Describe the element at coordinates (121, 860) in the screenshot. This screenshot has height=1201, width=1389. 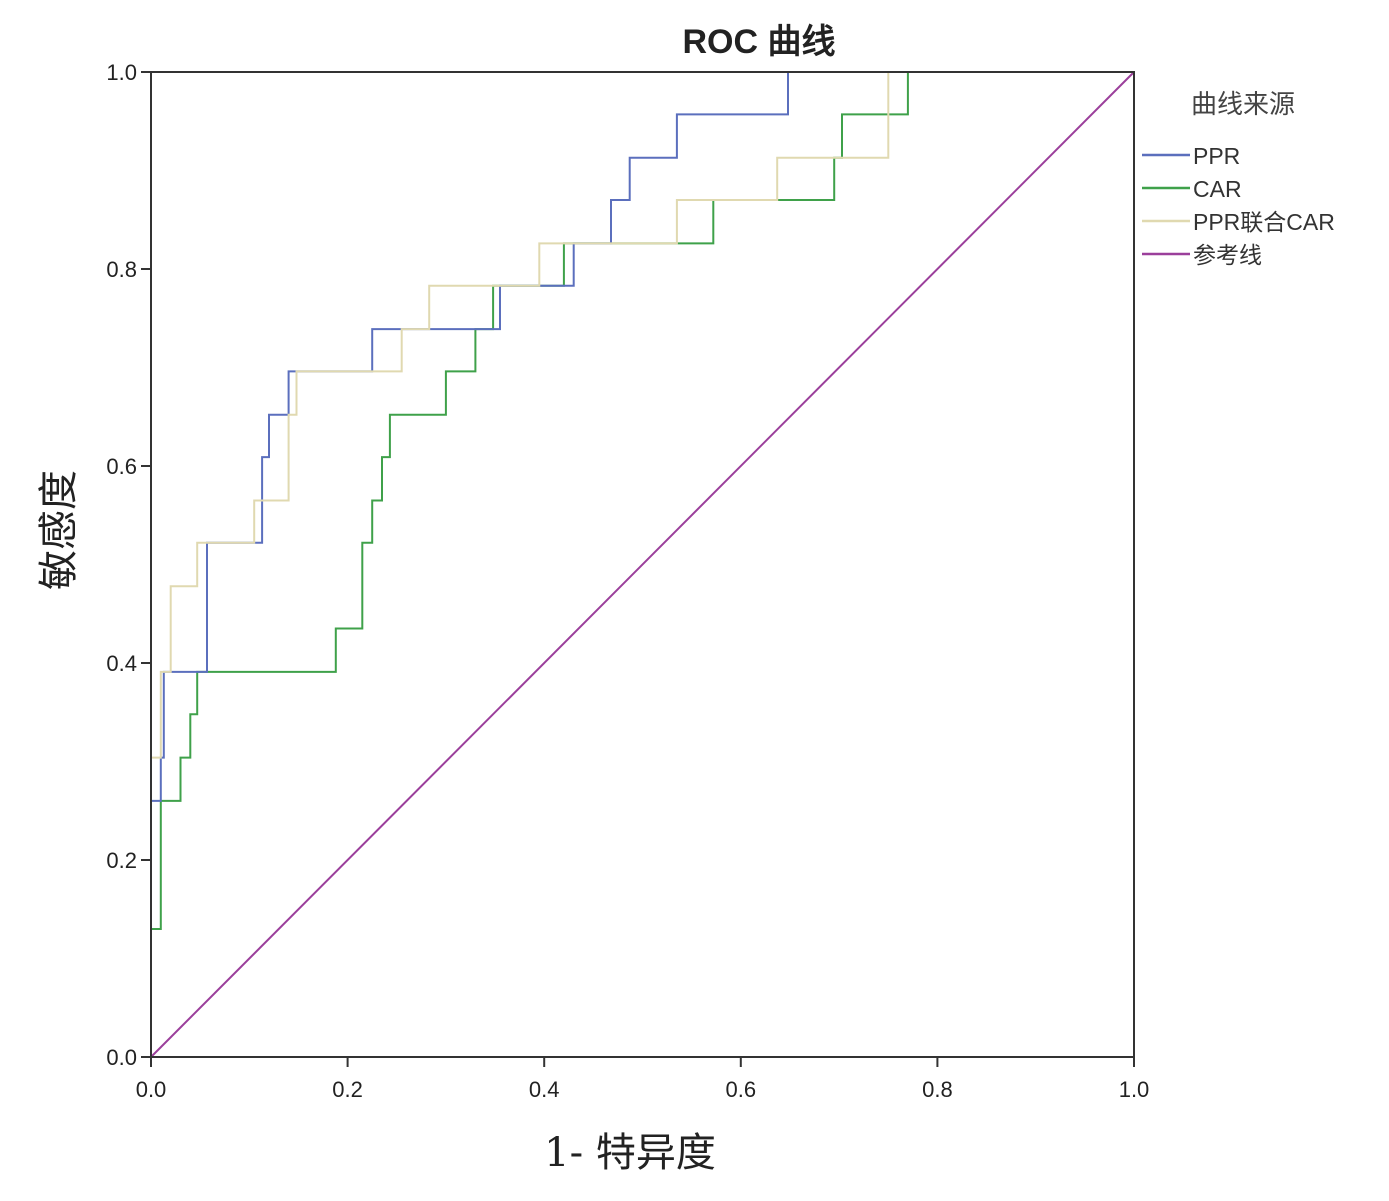
I see `y-tick-label: 0.2` at that location.